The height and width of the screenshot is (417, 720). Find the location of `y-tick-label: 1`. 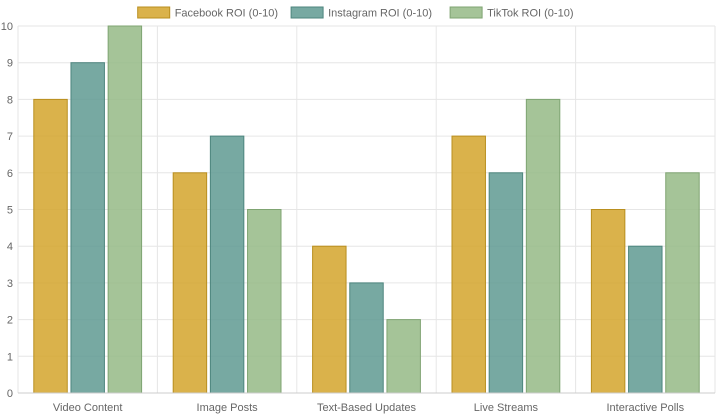

y-tick-label: 1 is located at coordinates (10, 357).